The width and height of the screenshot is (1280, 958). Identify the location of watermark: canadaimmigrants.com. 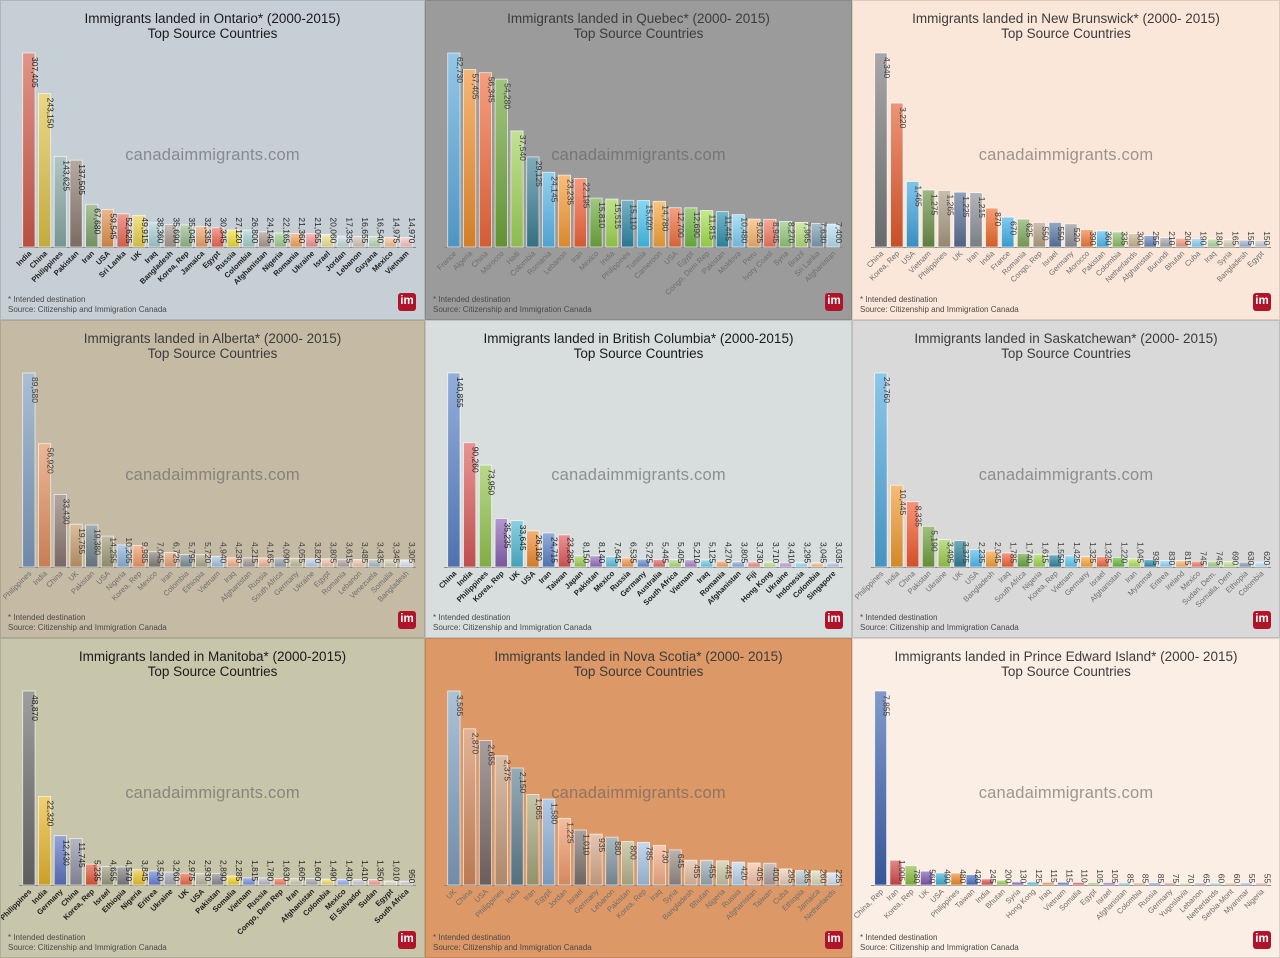
(212, 475).